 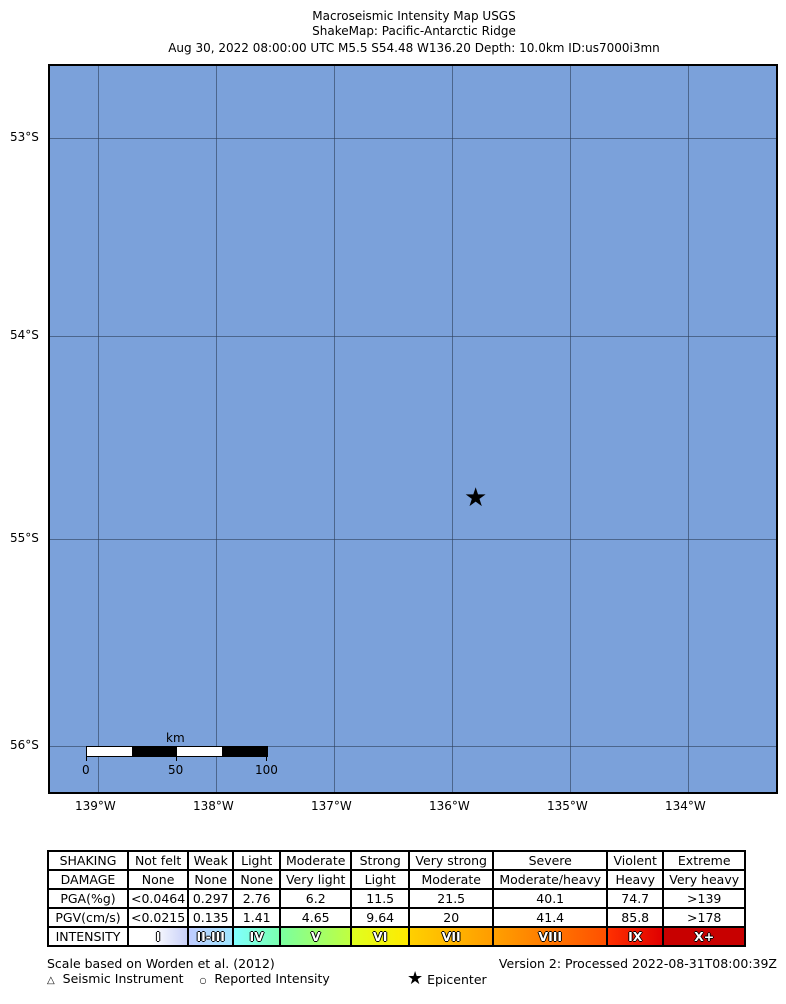 What do you see at coordinates (414, 16) in the screenshot?
I see `map-title: Macroseismic Intensity Map USGS` at bounding box center [414, 16].